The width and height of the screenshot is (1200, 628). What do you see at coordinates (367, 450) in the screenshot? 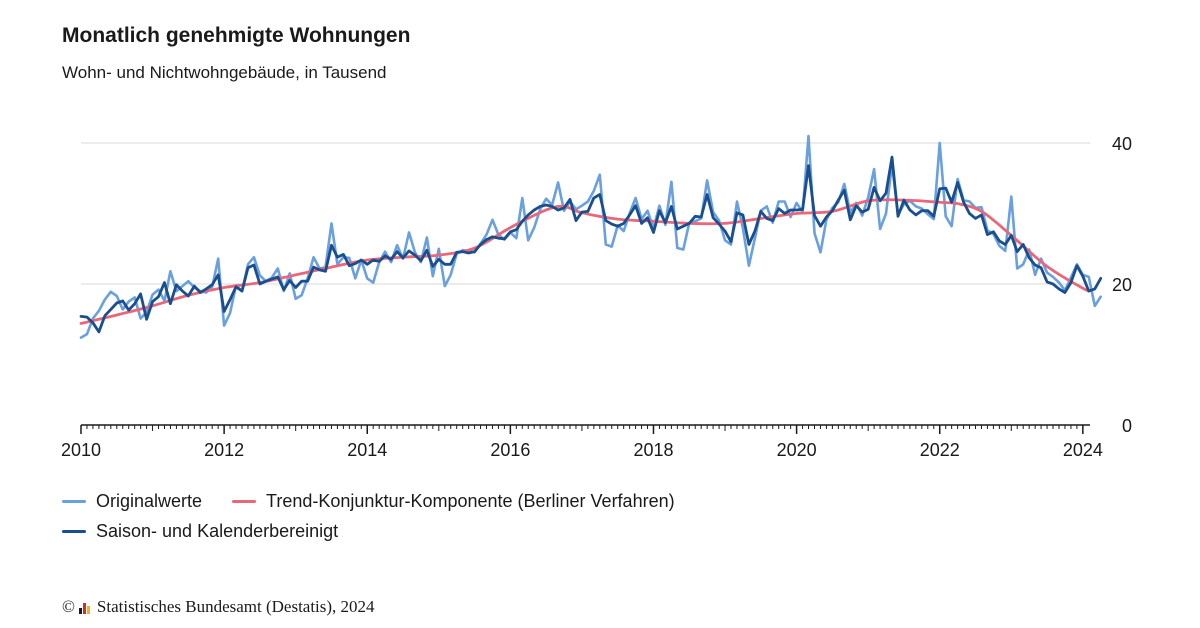
I see `x-tick-label: 2014` at bounding box center [367, 450].